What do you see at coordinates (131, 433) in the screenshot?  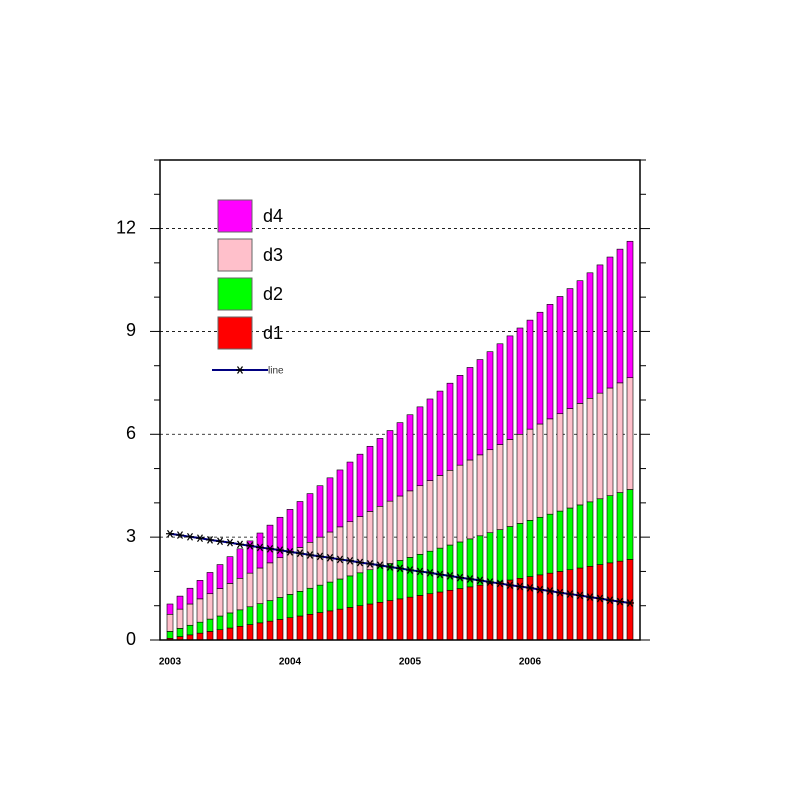 I see `y-tick-label: 6` at bounding box center [131, 433].